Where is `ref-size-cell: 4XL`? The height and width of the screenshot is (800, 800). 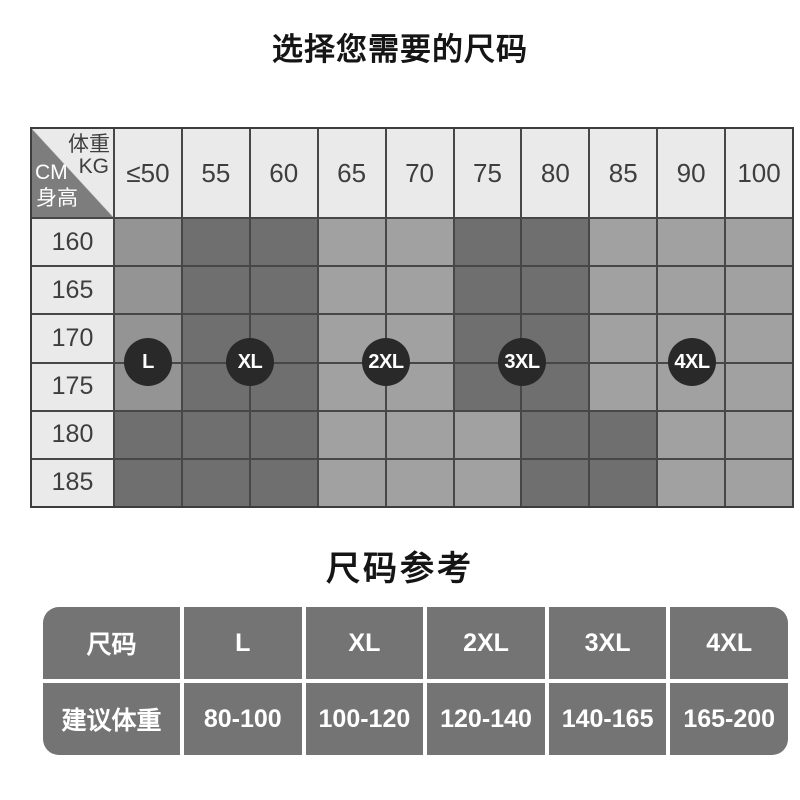
ref-size-cell: 4XL is located at coordinates (729, 643).